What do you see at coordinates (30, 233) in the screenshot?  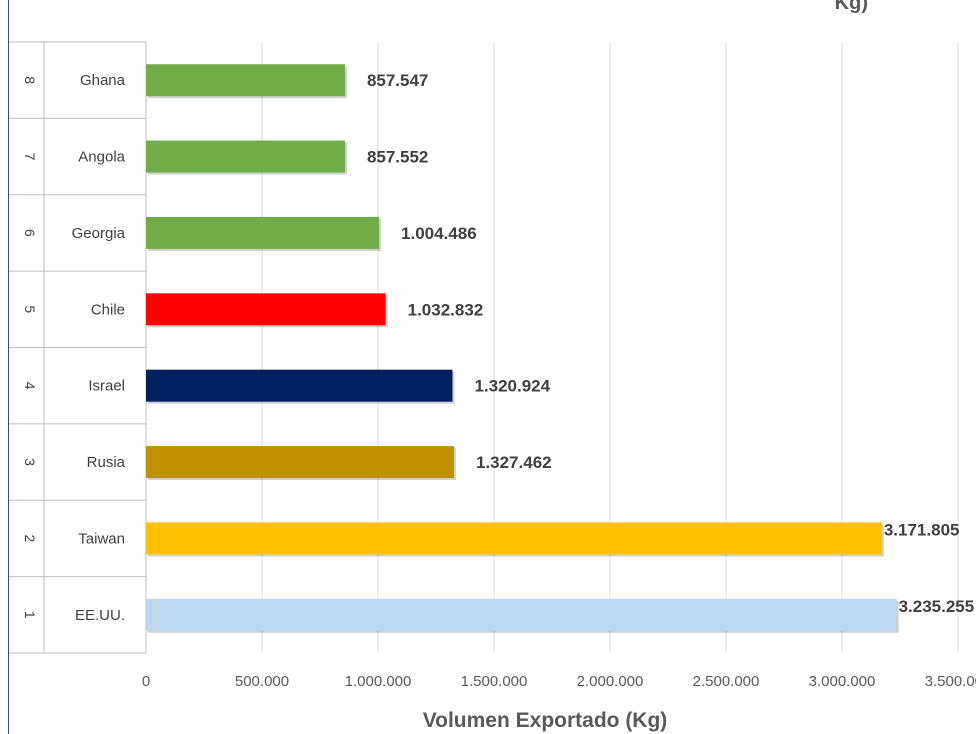 I see `rank-label: 6` at bounding box center [30, 233].